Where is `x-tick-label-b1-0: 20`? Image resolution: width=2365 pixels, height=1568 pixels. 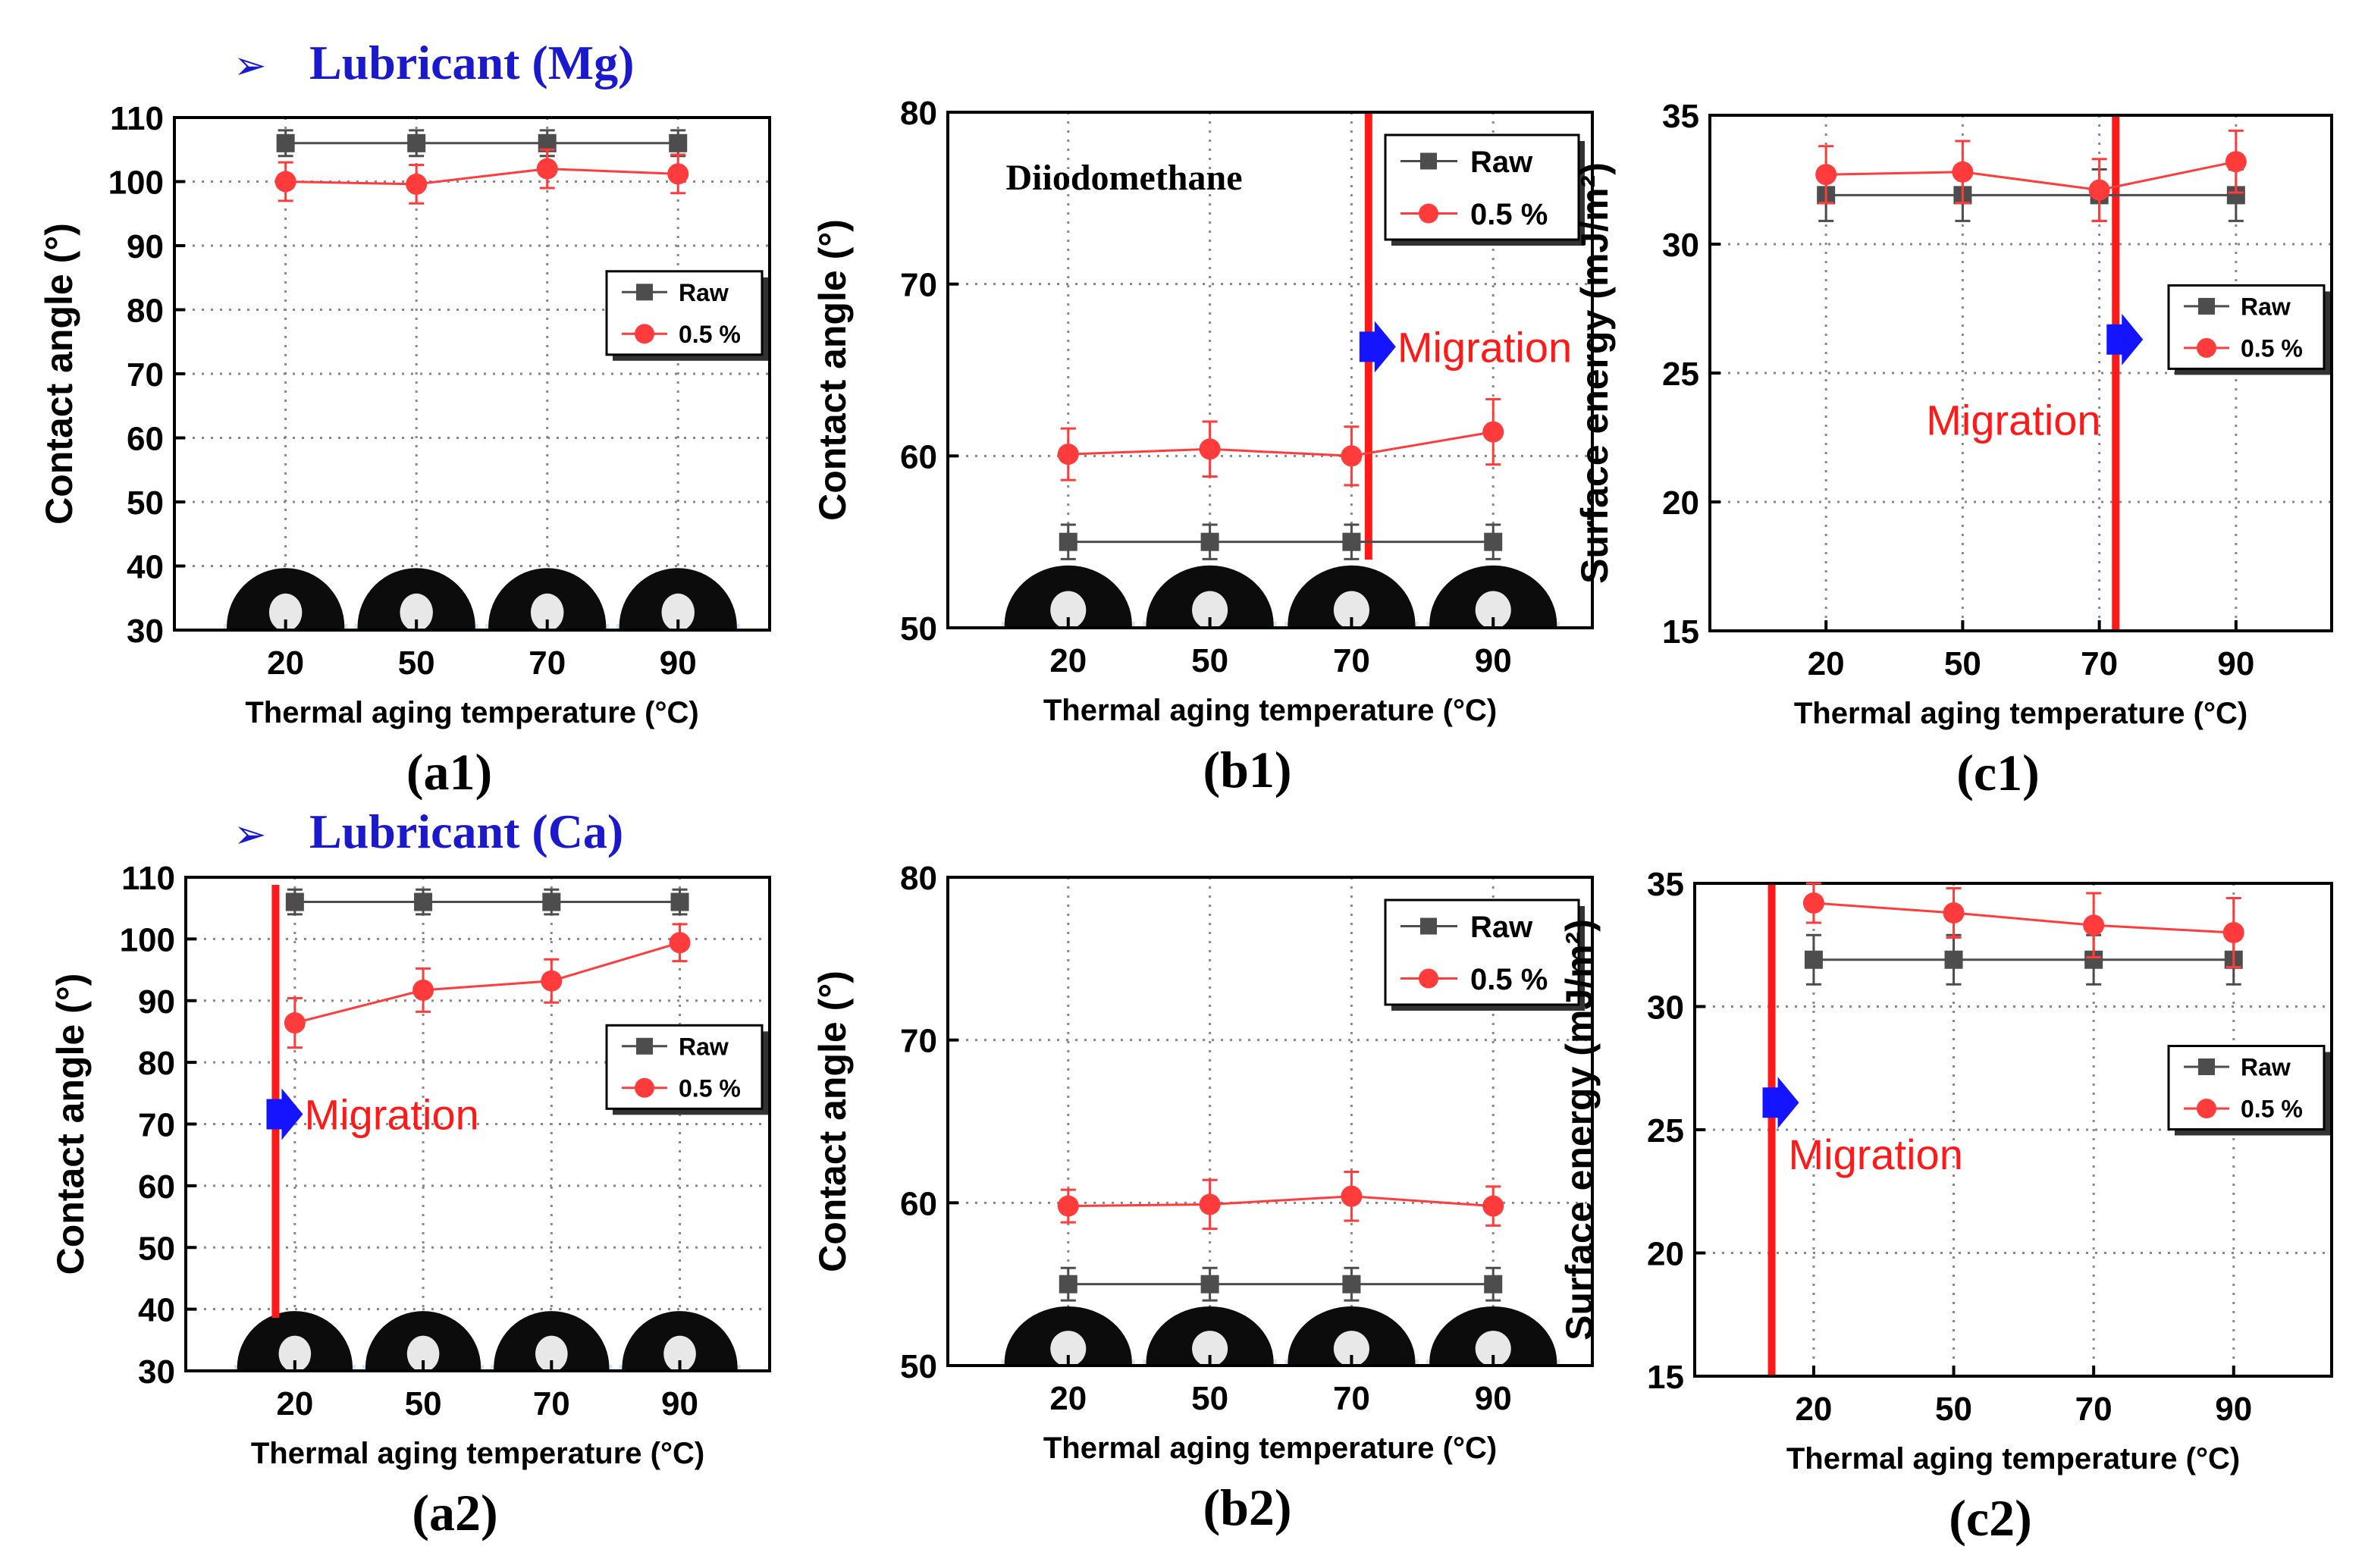 x-tick-label-b1-0: 20 is located at coordinates (1068, 661).